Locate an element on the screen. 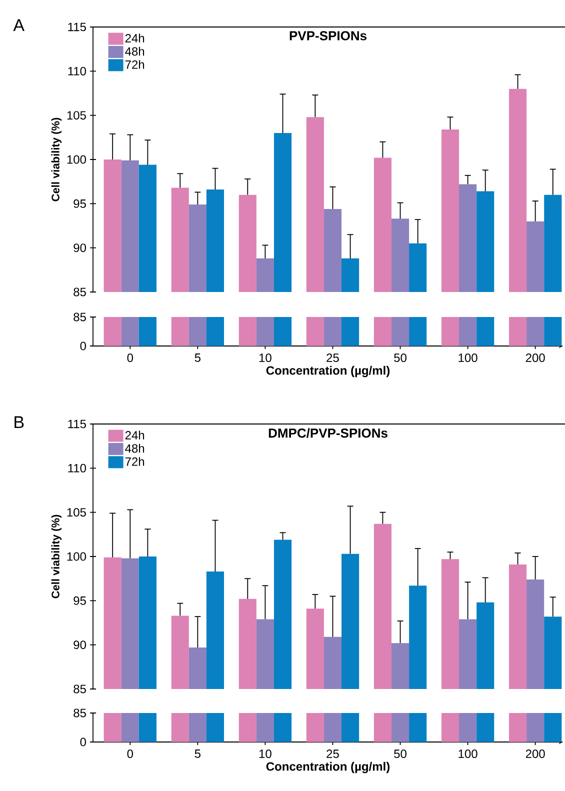  chart-title: DMPC/PVP-SPIONs is located at coordinates (328, 433).